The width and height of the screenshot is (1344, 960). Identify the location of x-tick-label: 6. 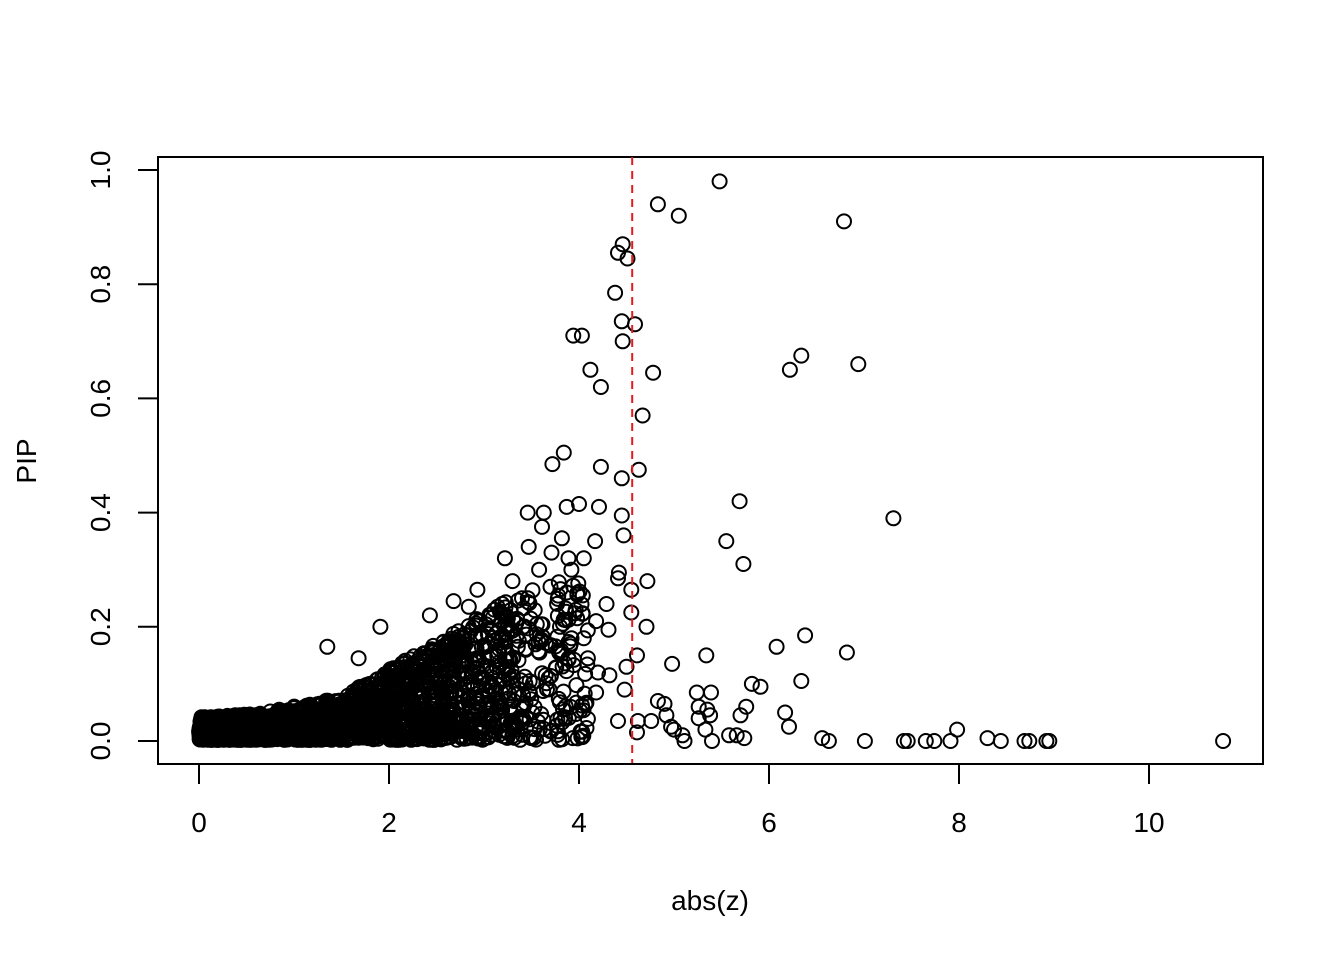
(769, 822).